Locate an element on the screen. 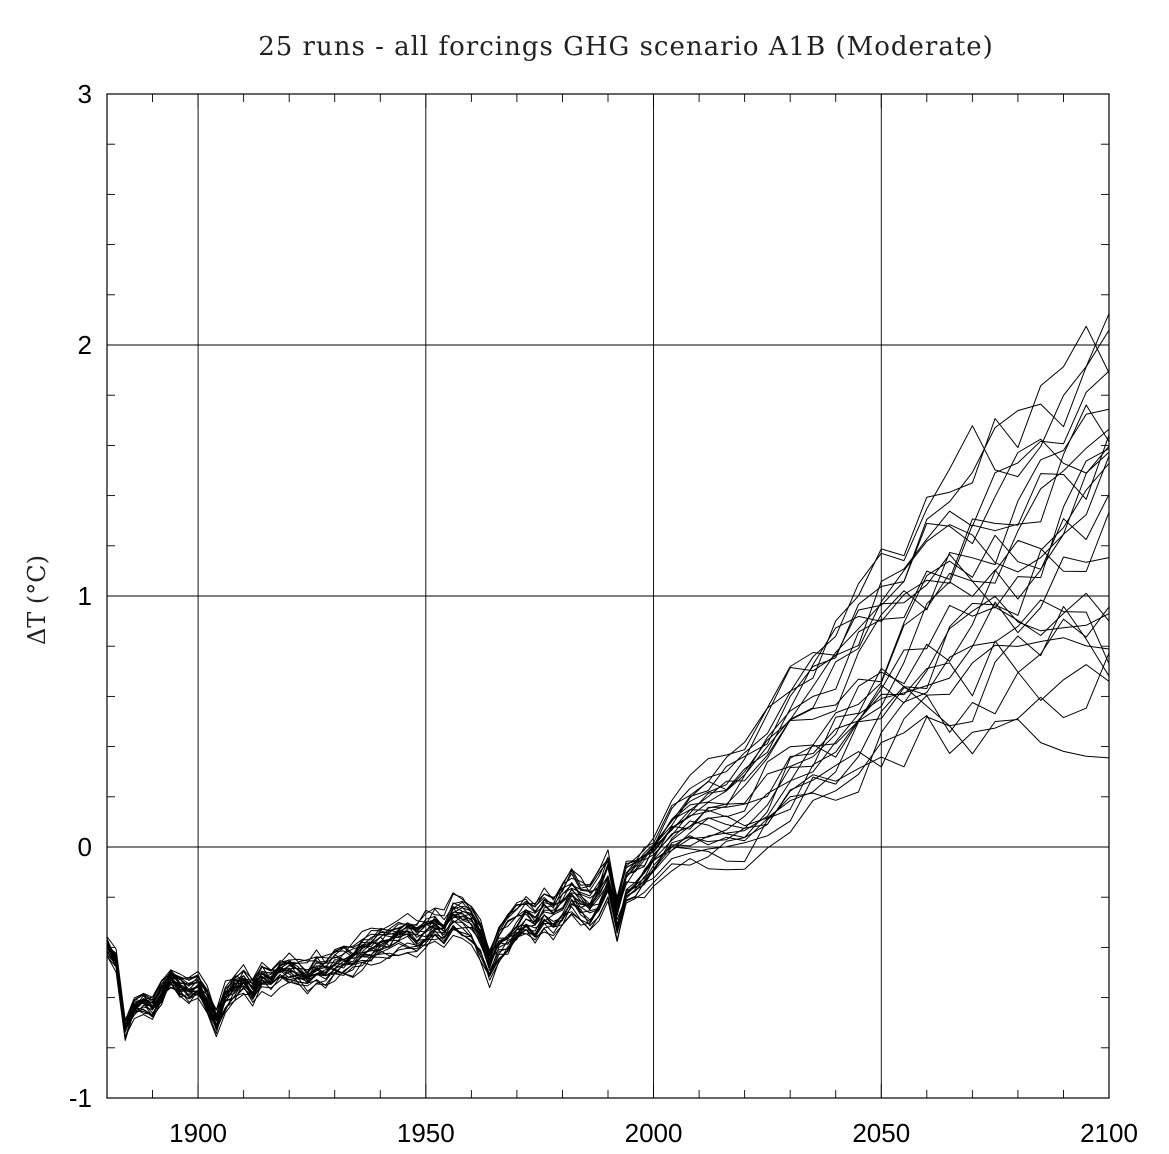 The image size is (1169, 1154). y-tick-label: -1 is located at coordinates (80, 1098).